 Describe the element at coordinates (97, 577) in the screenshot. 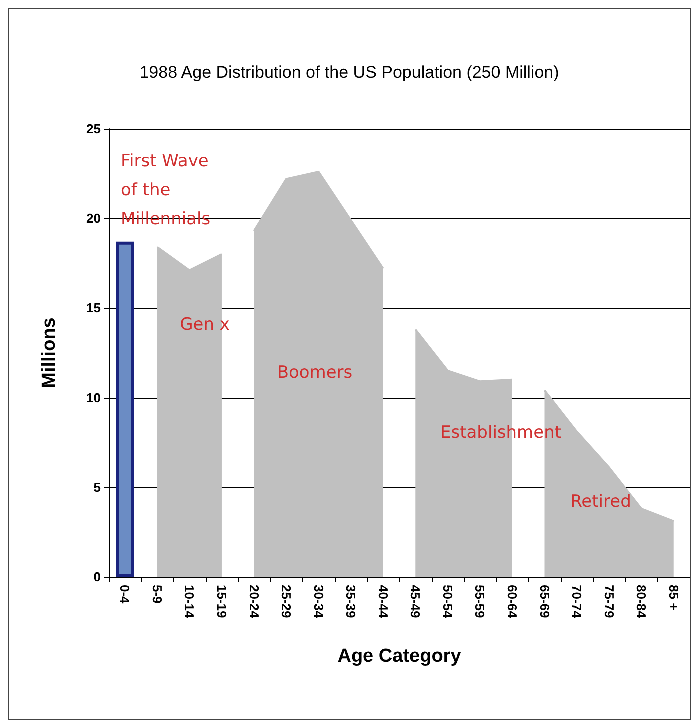

I see `y-tick-label: 0` at that location.